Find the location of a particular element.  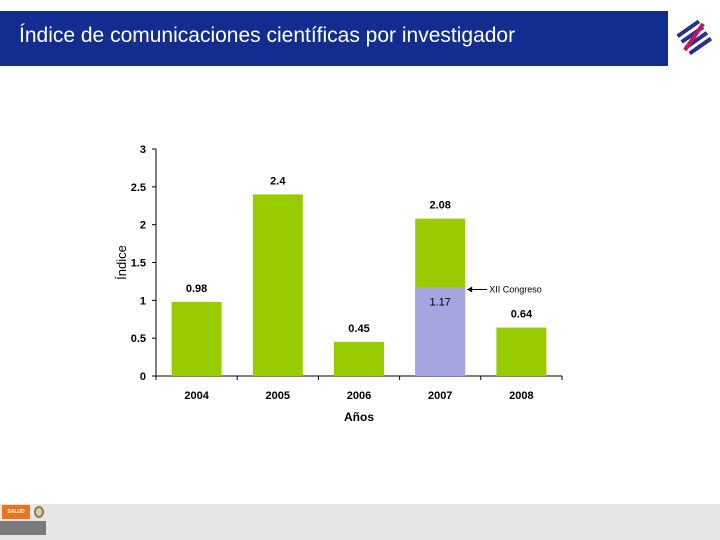

footer-bar is located at coordinates (360, 522).